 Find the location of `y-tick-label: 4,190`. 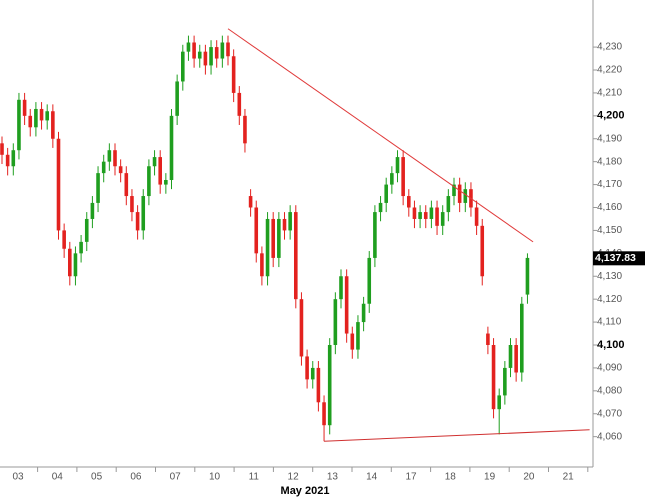

y-tick-label: 4,190 is located at coordinates (609, 138).